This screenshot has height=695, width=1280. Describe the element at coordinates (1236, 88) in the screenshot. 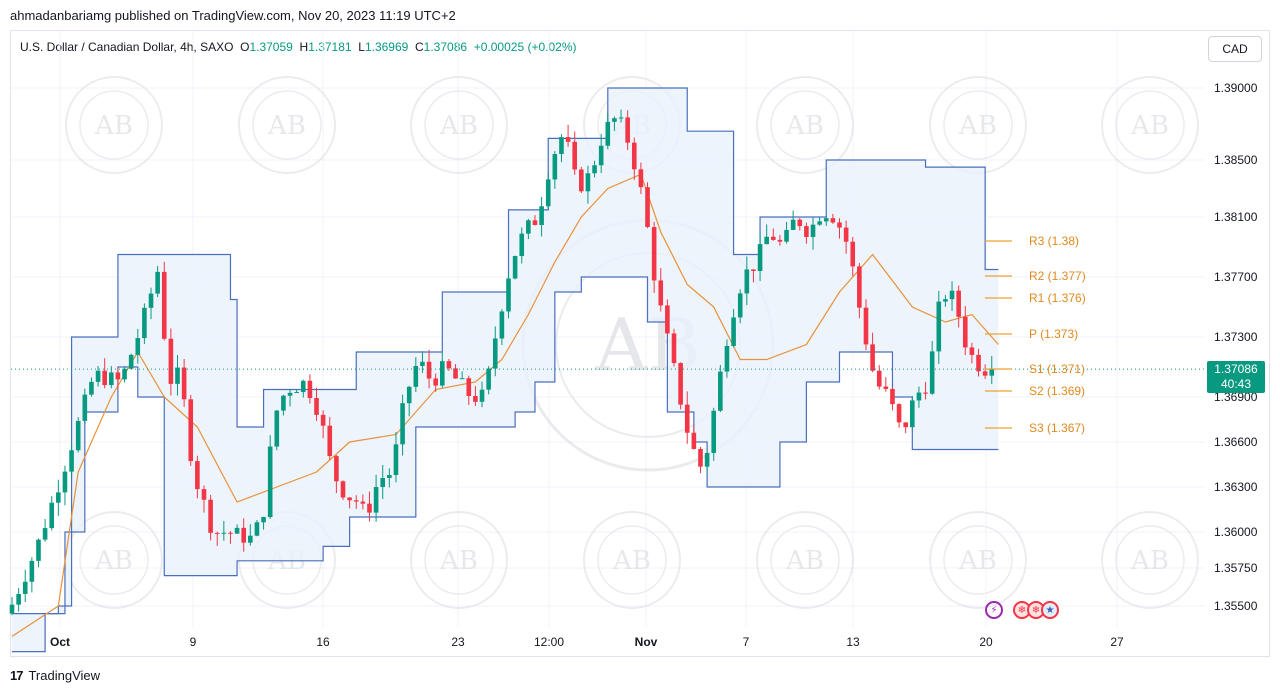

I see `price-tick-label: 1.39000` at that location.